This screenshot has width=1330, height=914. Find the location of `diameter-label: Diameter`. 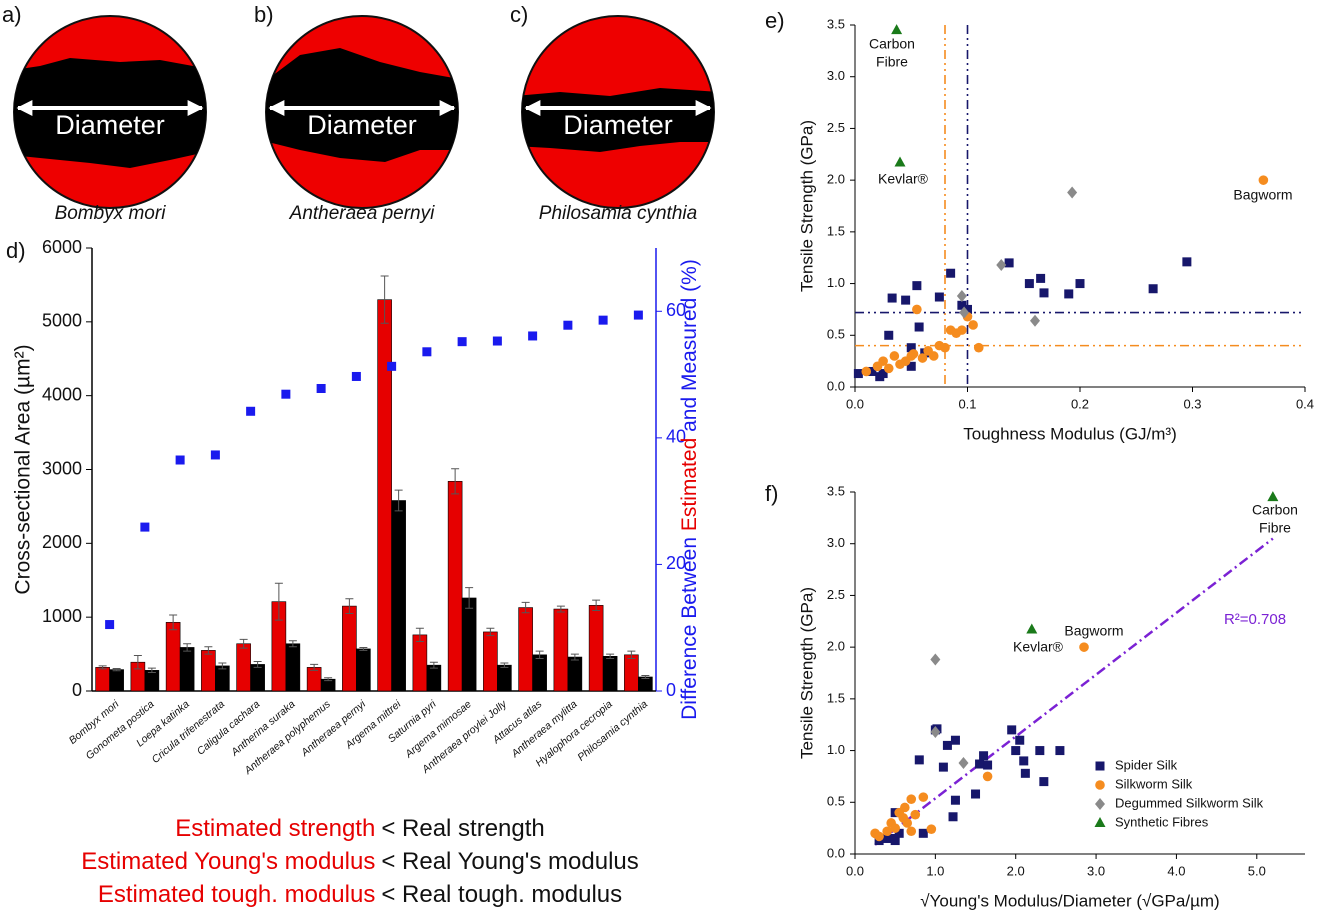

diameter-label: Diameter is located at coordinates (110, 125).